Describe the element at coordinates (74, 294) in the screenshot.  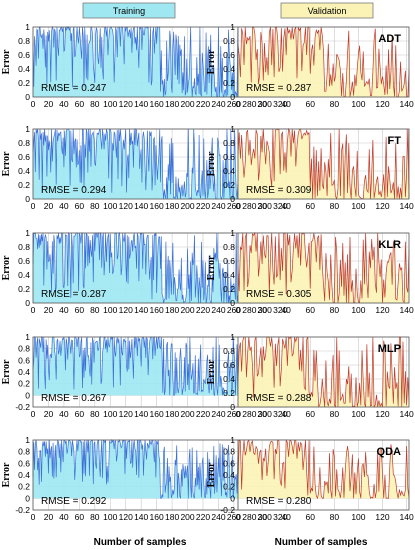
I see `rmse-label: RMSE = 0.287` at that location.